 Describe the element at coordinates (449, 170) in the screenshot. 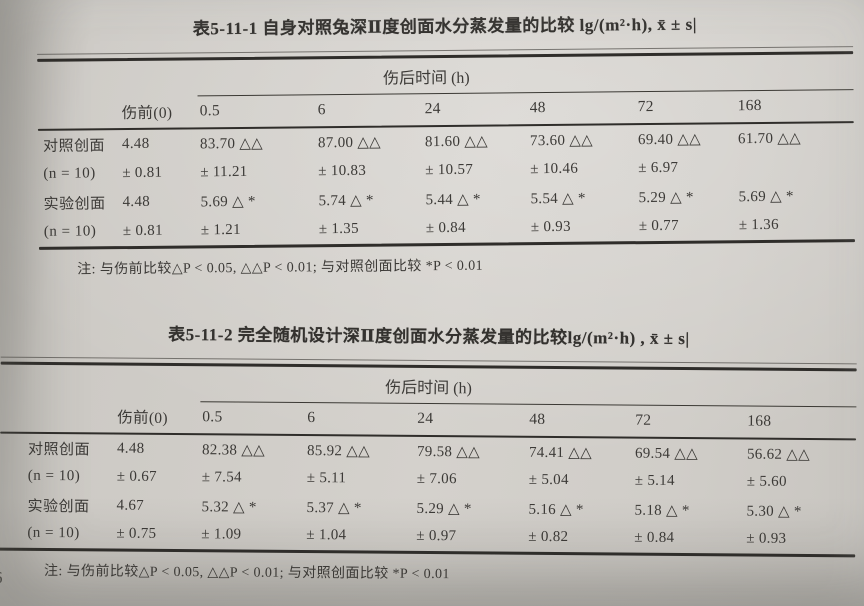

I see `data-cell: ± 10.57` at that location.